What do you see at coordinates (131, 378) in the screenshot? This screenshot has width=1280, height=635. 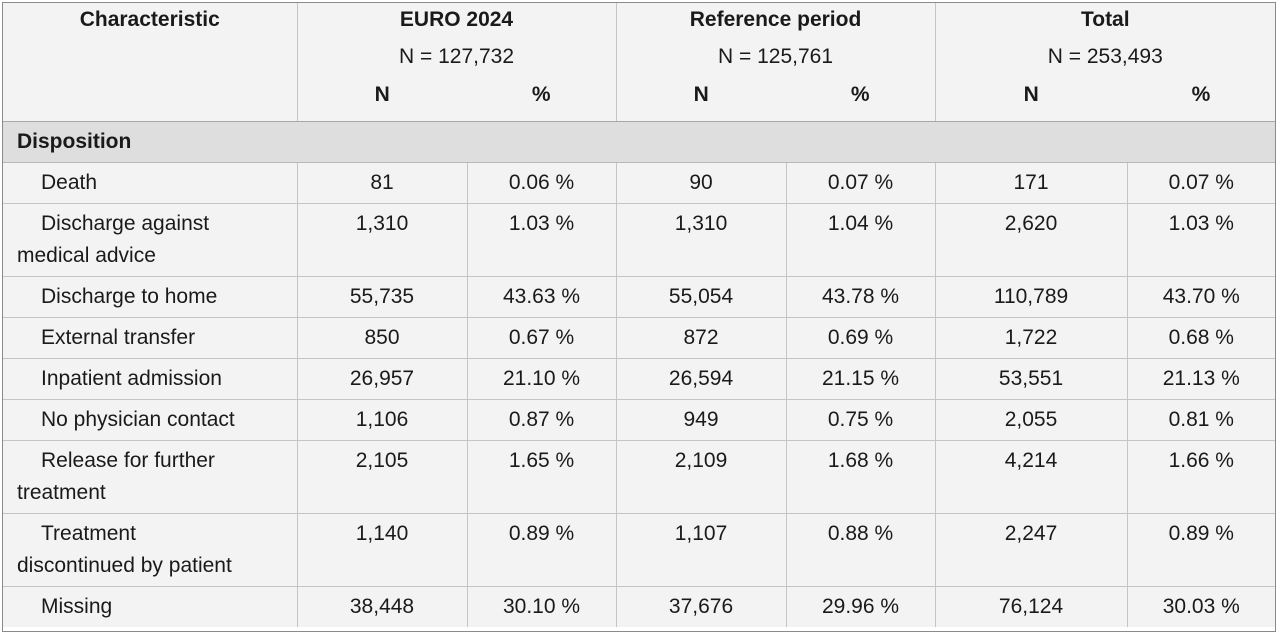 I see `row-label-line1: Inpatient admission` at bounding box center [131, 378].